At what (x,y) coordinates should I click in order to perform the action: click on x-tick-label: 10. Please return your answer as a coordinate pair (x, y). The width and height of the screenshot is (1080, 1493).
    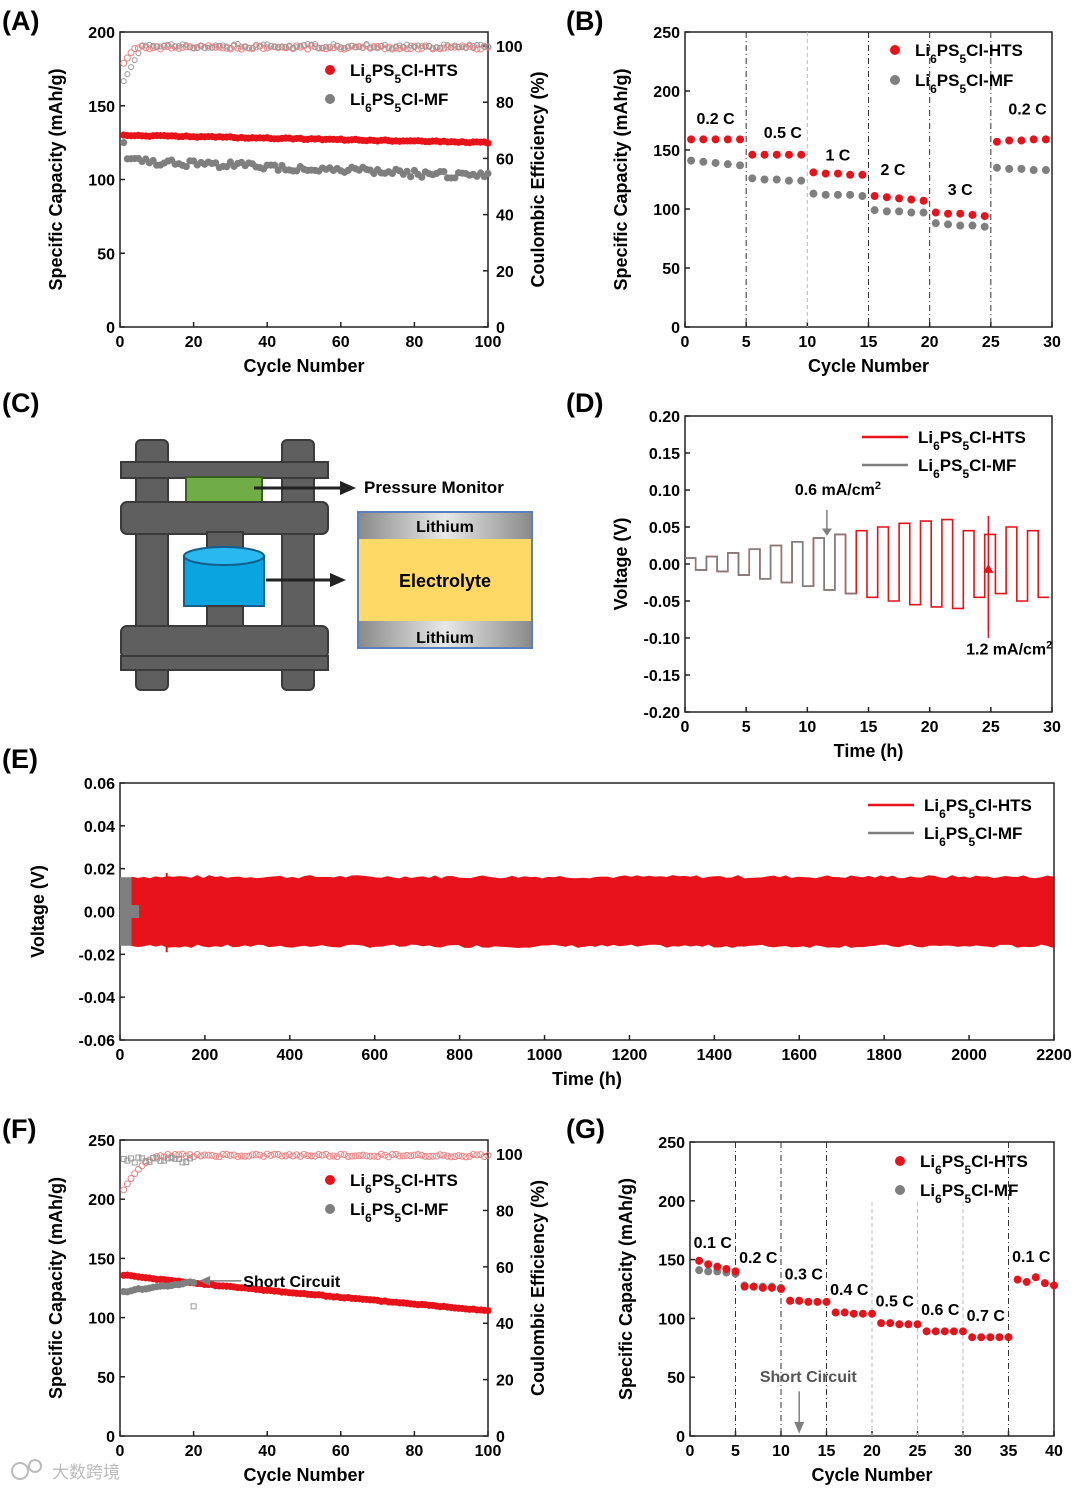
    Looking at the image, I should click on (807, 727).